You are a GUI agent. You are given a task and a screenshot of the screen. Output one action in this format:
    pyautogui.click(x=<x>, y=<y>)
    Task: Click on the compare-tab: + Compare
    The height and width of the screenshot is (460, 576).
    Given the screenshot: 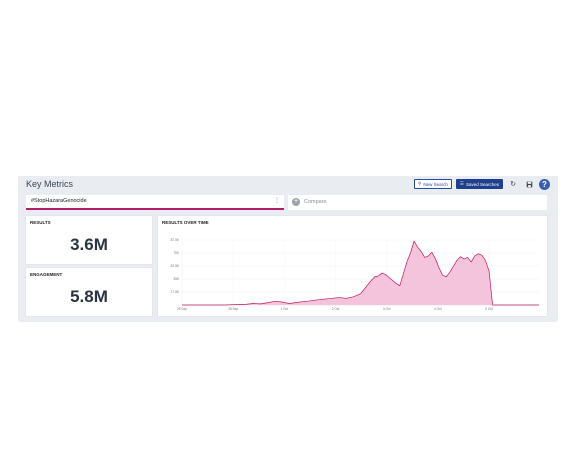 What is the action you would take?
    pyautogui.click(x=417, y=202)
    